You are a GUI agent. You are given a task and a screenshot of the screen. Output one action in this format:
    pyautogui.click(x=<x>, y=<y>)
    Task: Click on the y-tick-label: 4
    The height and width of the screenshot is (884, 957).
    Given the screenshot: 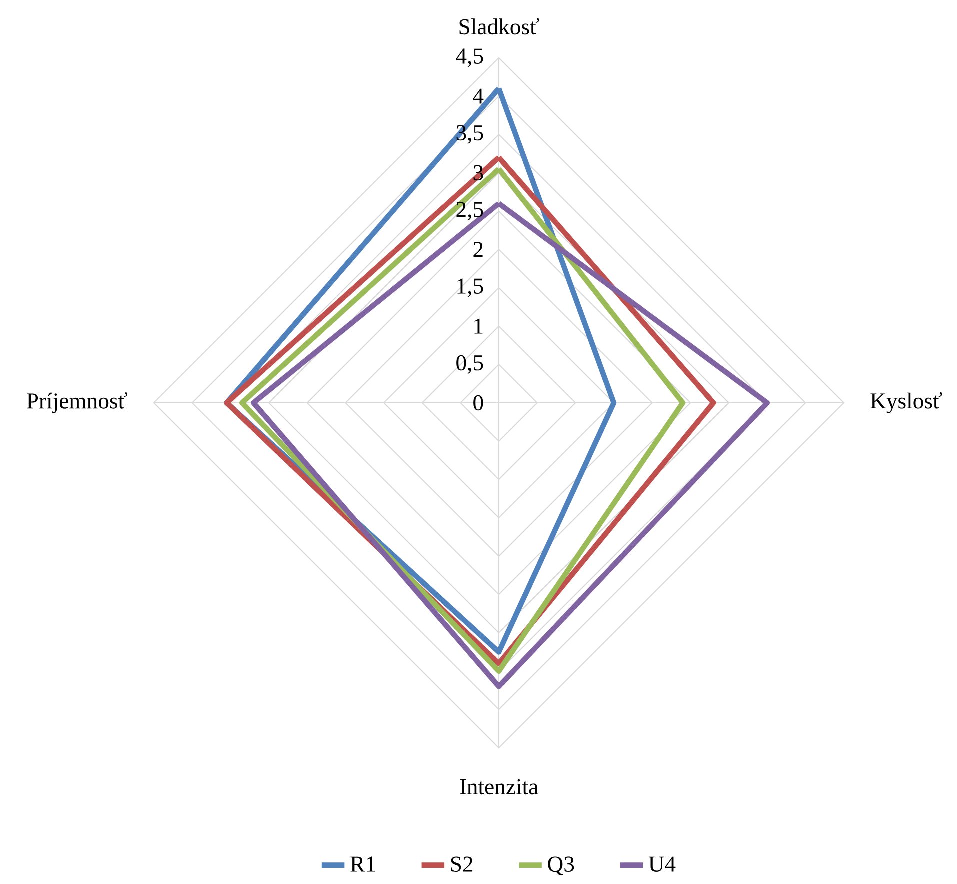 What is the action you would take?
    pyautogui.click(x=478, y=96)
    